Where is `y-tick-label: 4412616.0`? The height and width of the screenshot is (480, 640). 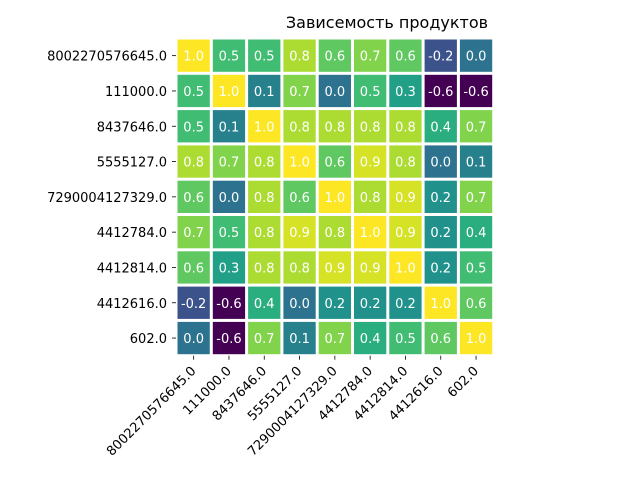
y-tick-label: 4412616.0 is located at coordinates (132, 304).